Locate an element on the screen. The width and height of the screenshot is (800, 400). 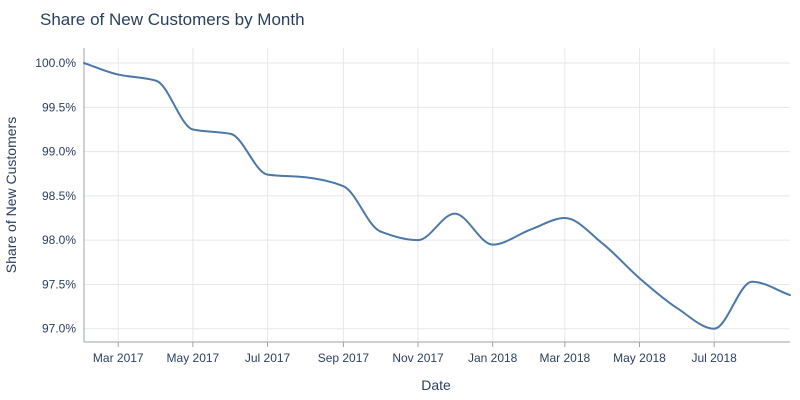
x-tick-label: Mar 2017 is located at coordinates (118, 358).